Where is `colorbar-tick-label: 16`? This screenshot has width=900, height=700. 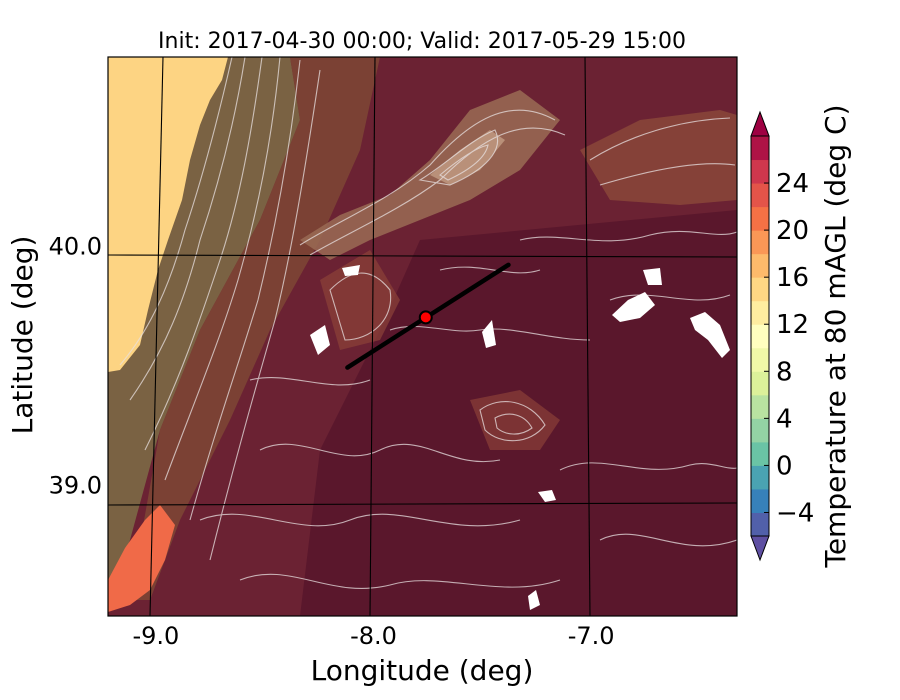
colorbar-tick-label: 16 is located at coordinates (792, 278).